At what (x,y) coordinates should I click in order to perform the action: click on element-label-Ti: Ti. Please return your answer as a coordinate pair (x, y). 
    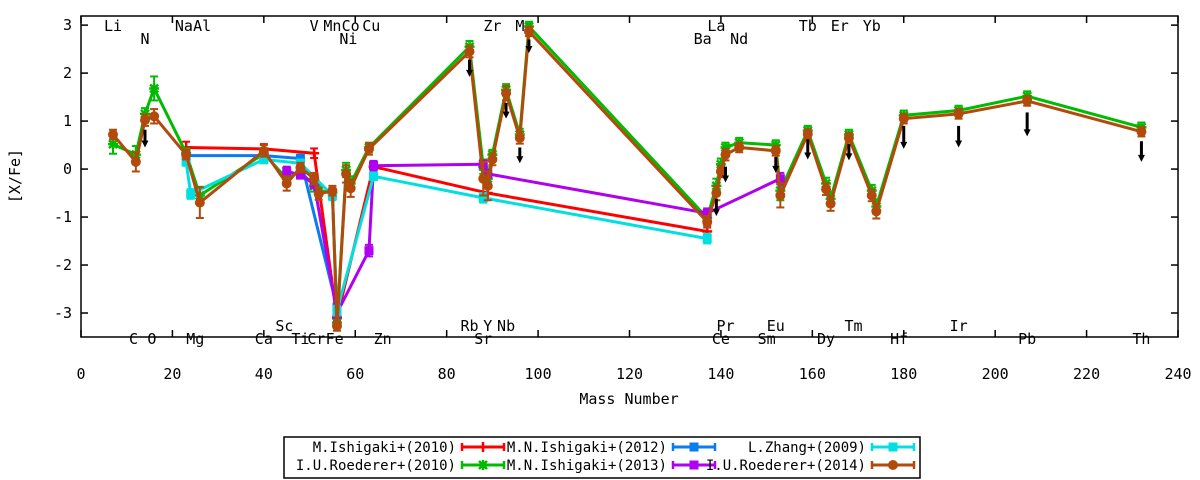
    Looking at the image, I should click on (300, 339).